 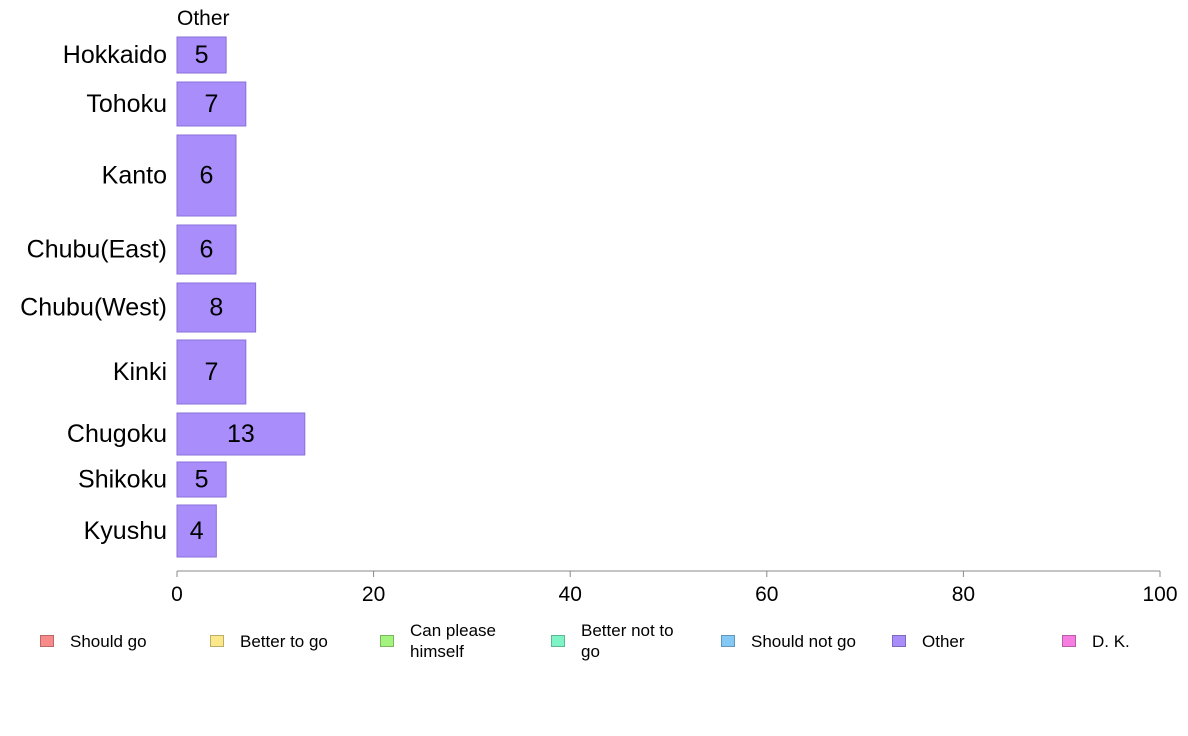 What do you see at coordinates (453, 641) in the screenshot?
I see `legend-label: Can please himself` at bounding box center [453, 641].